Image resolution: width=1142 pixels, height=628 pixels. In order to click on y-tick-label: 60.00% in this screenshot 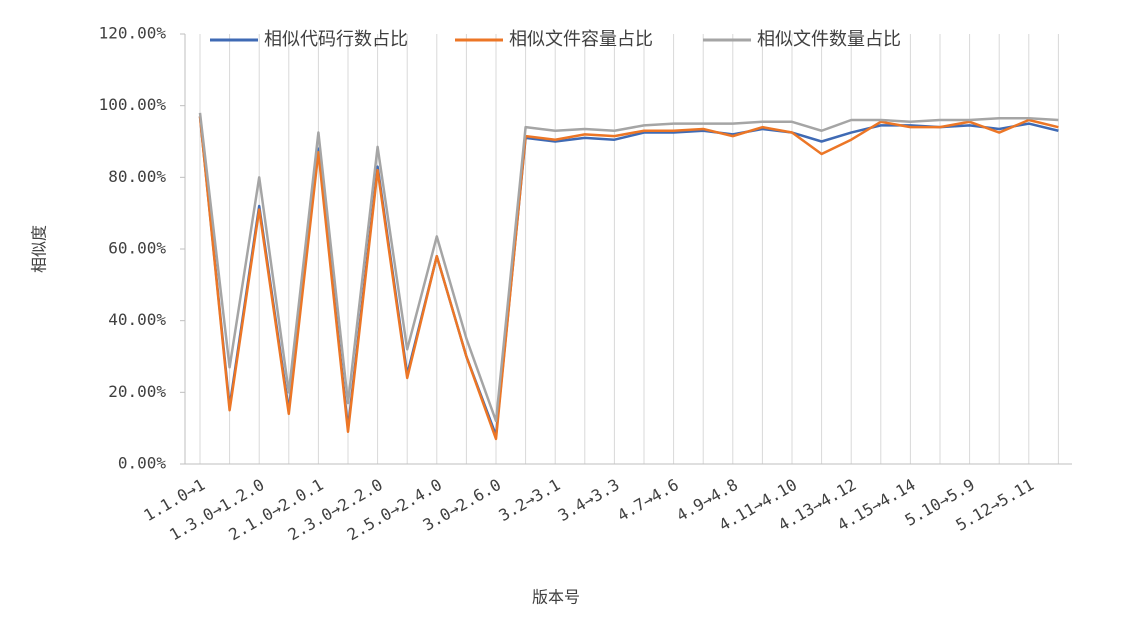, I will do `click(137, 248)`.